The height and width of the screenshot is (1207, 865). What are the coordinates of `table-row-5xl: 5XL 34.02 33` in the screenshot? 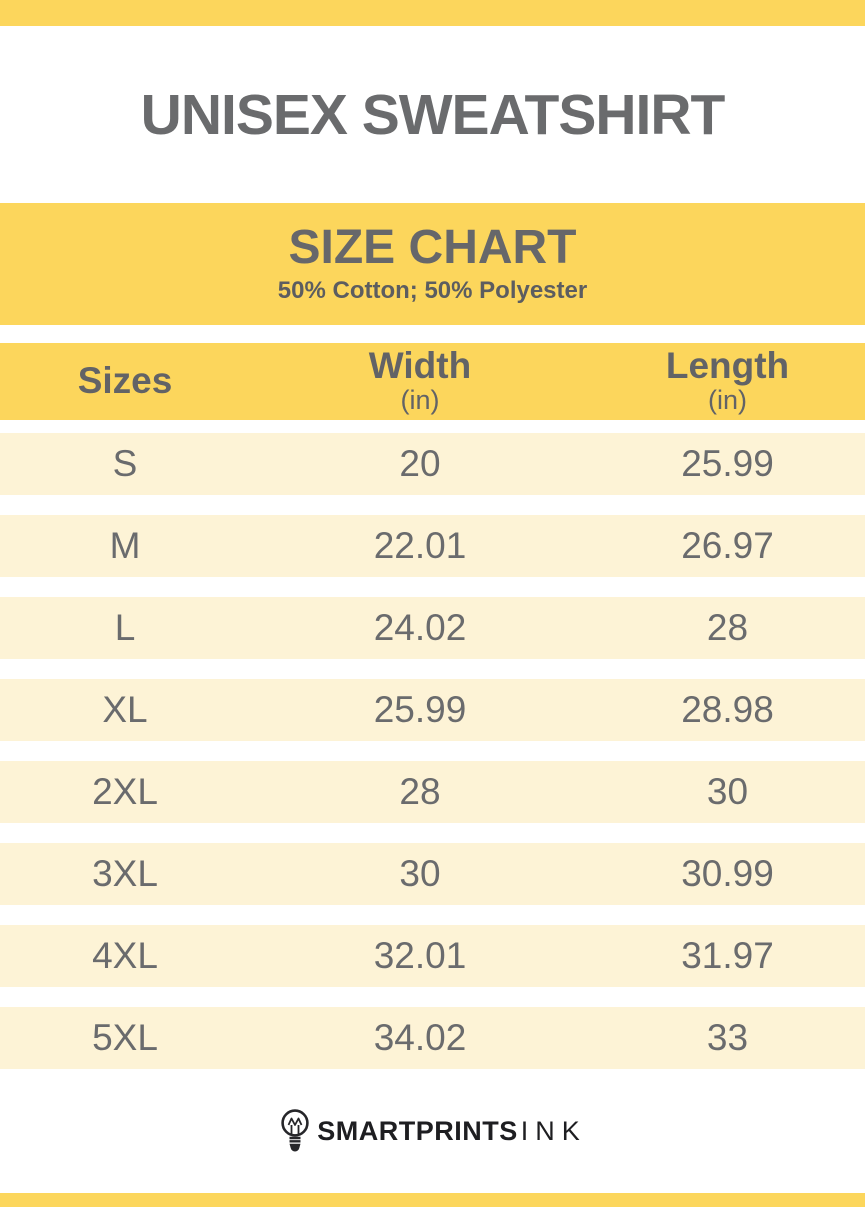 It's located at (432, 1038).